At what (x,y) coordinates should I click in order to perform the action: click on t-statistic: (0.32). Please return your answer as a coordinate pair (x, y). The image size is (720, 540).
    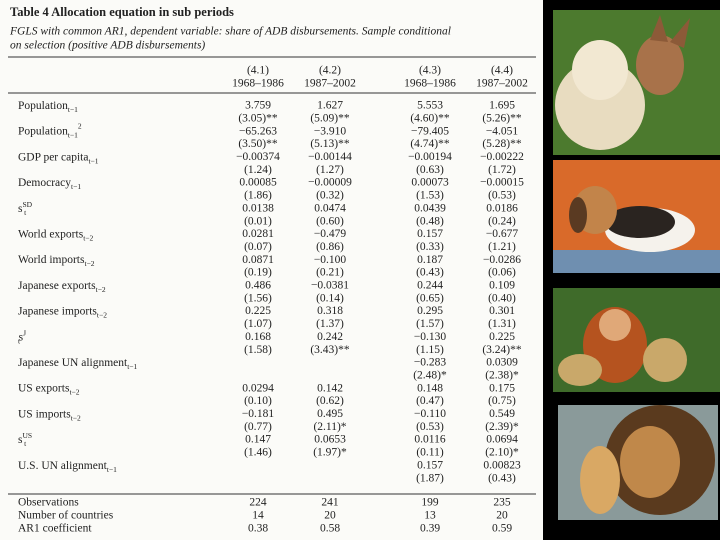
    Looking at the image, I should click on (330, 196).